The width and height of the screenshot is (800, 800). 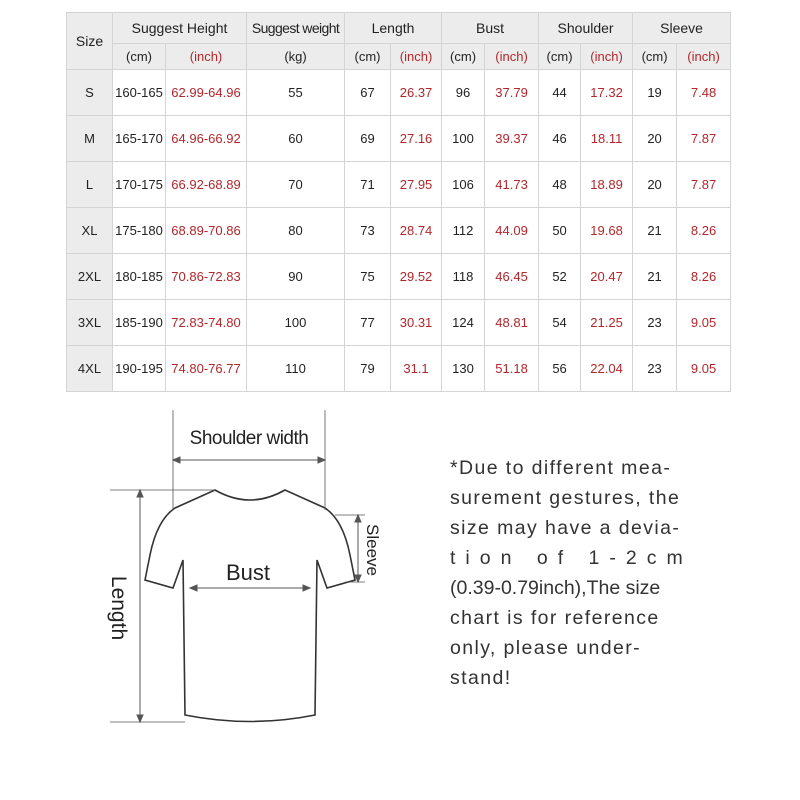 I want to click on value-cell: 106, so click(x=463, y=184).